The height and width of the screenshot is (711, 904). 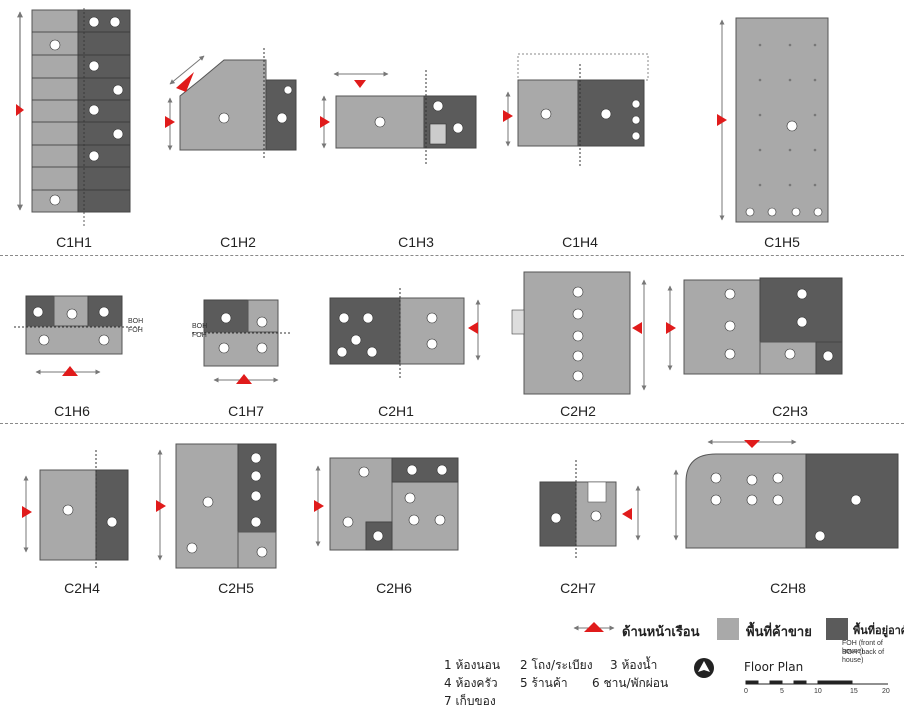 What do you see at coordinates (579, 333) in the screenshot?
I see `plan-c2h2` at bounding box center [579, 333].